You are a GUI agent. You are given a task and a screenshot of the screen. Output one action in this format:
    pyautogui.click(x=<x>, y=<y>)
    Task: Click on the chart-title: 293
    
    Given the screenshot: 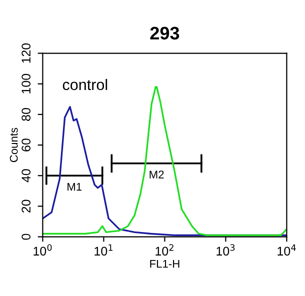 What is the action you would take?
    pyautogui.click(x=165, y=33)
    